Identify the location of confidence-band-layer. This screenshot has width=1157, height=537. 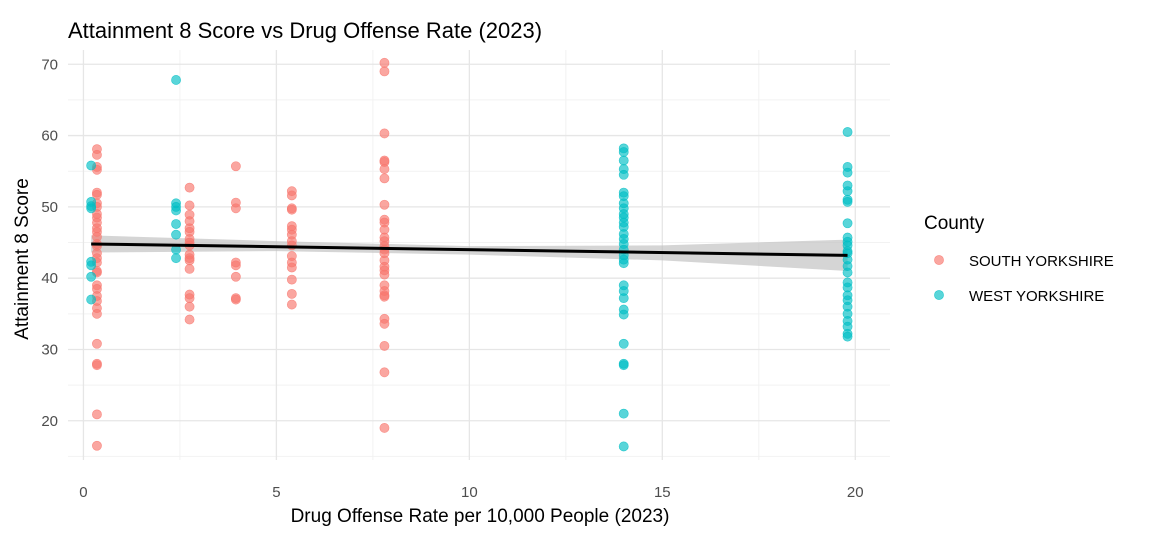
(469, 253).